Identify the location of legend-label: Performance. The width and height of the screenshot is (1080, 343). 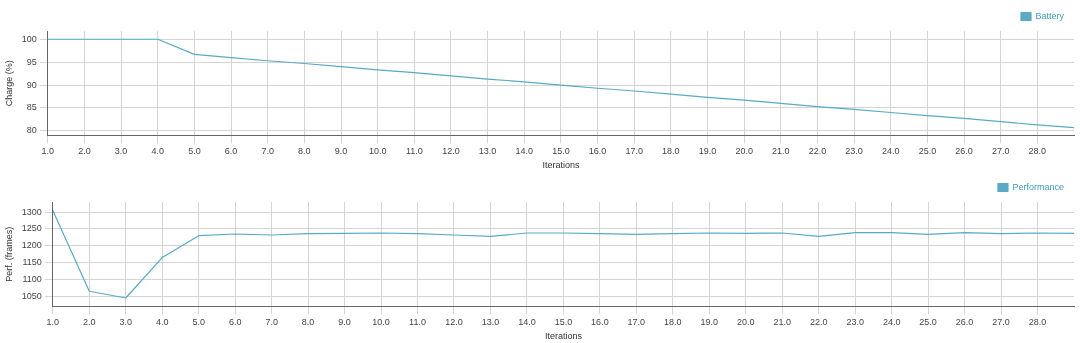
(1038, 186).